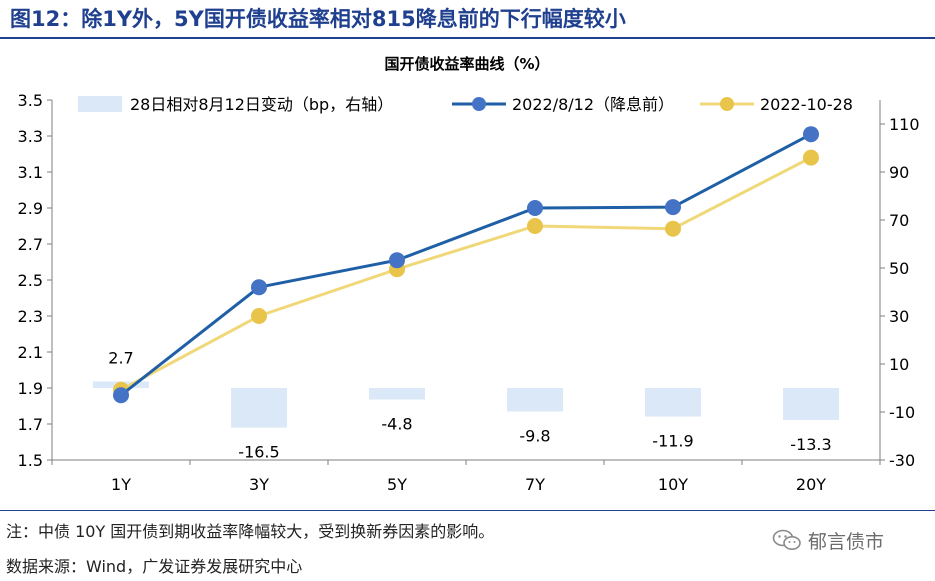 The width and height of the screenshot is (935, 581). I want to click on watermark: 郁言债市, so click(828, 540).